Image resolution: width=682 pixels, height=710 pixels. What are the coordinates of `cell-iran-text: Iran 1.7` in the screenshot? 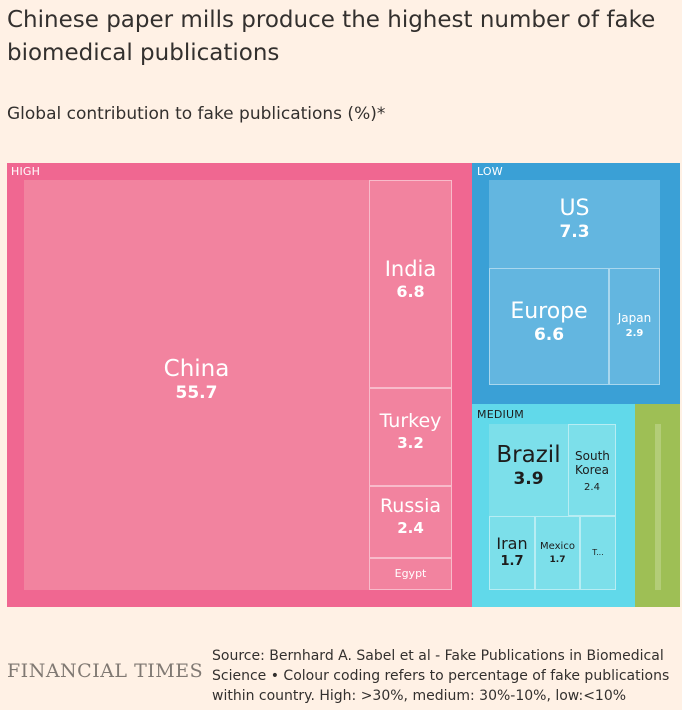 It's located at (512, 552).